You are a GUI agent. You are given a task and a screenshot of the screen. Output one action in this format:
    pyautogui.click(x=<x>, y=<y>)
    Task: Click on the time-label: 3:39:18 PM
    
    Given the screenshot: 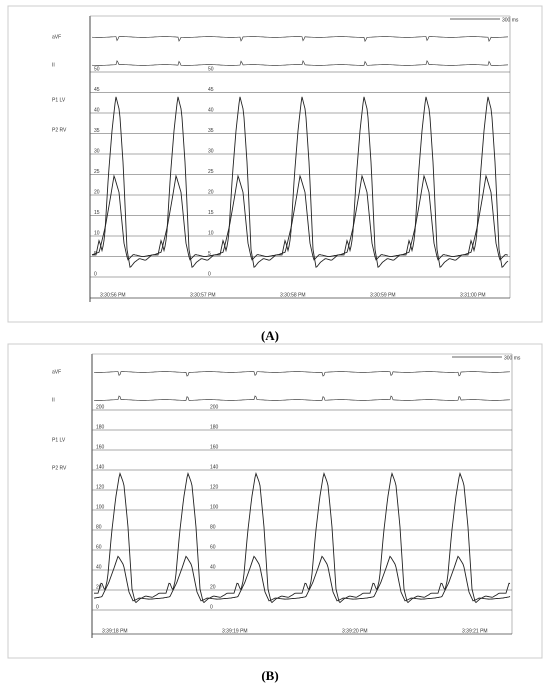 What is the action you would take?
    pyautogui.click(x=115, y=631)
    